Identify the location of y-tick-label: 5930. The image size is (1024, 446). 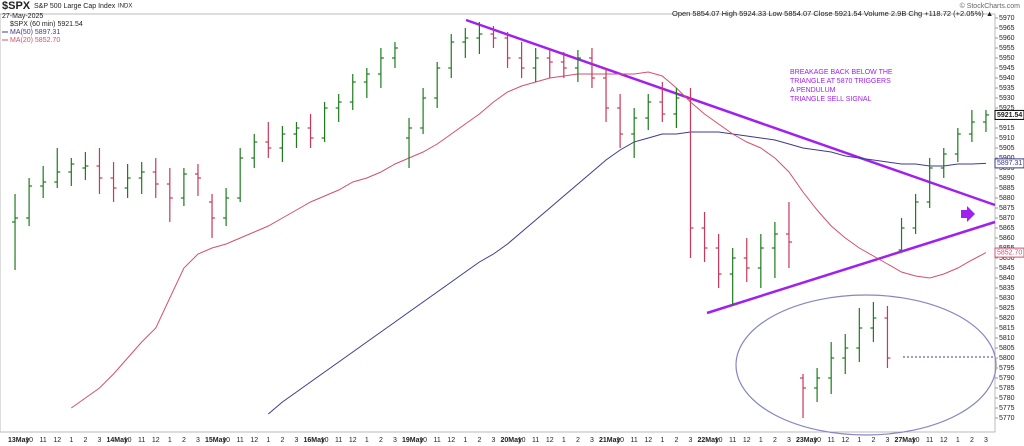
(1007, 98).